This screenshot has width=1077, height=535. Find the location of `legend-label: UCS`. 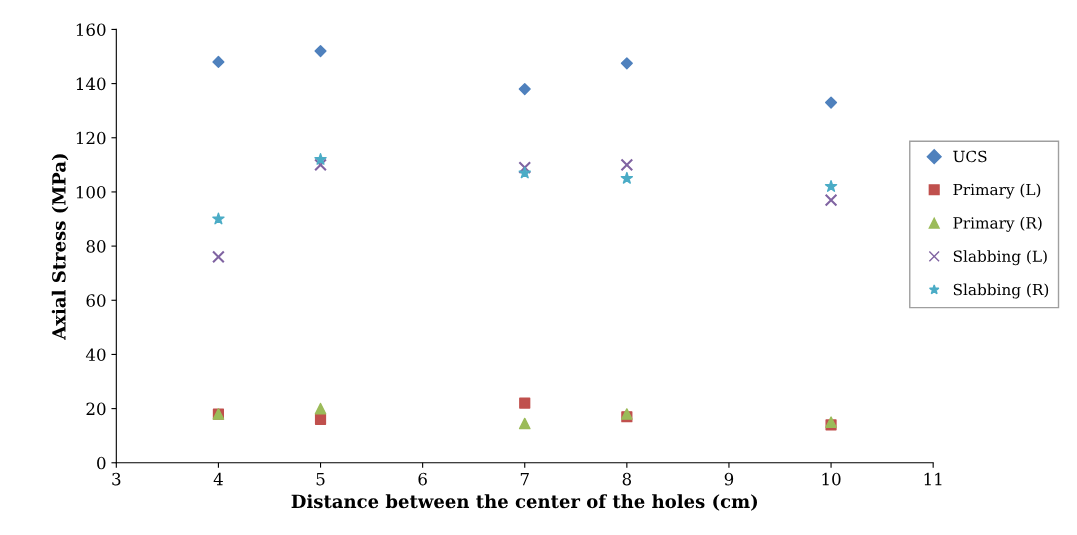

legend-label: UCS is located at coordinates (970, 156).